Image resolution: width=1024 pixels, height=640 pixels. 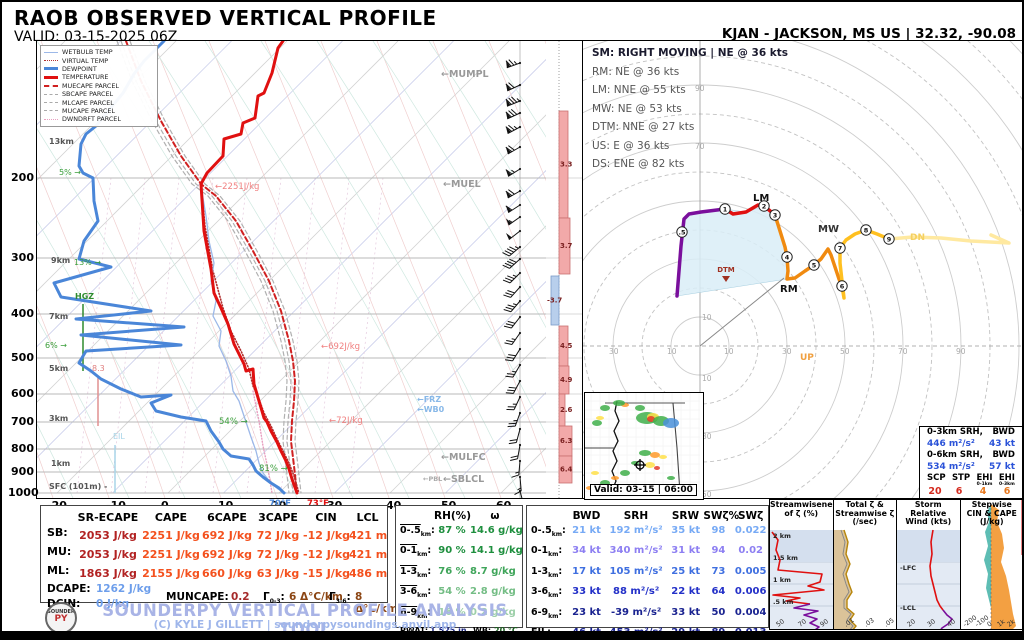 I want to click on svg-text: 6, so click(x=842, y=286).